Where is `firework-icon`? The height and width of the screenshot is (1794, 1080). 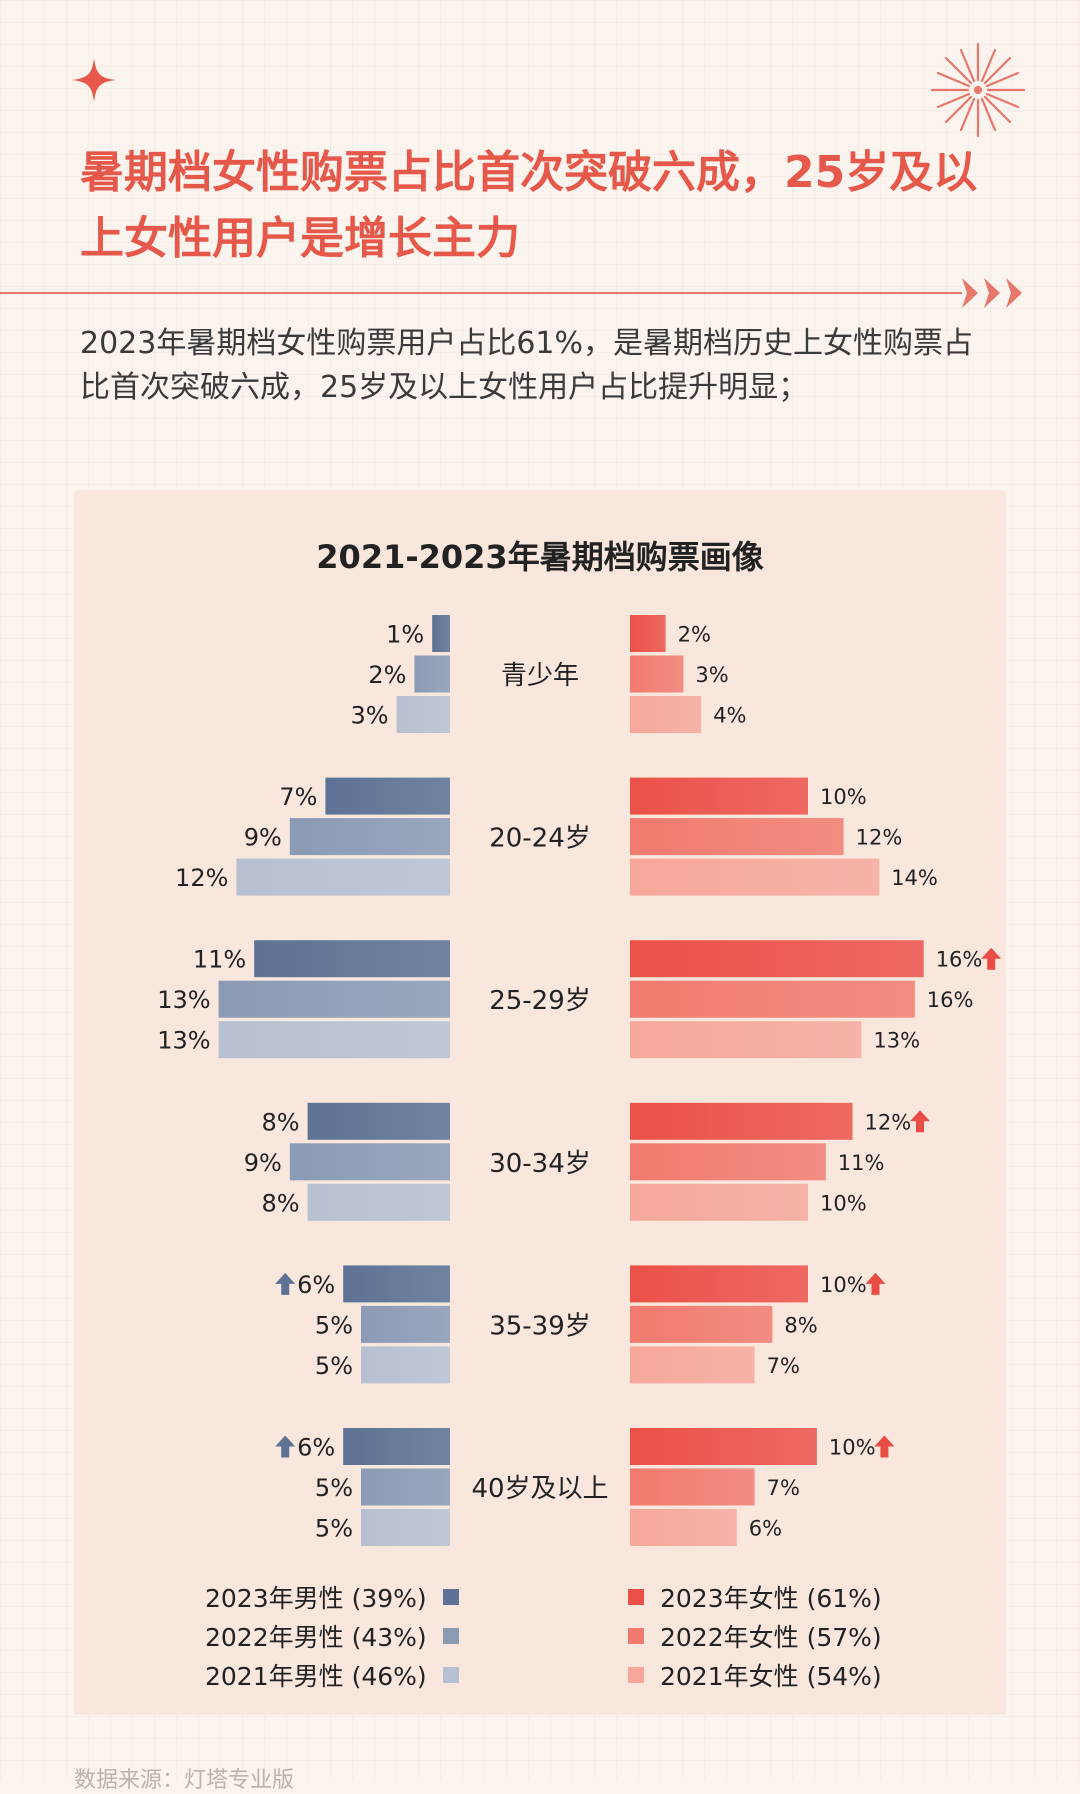 firework-icon is located at coordinates (978, 90).